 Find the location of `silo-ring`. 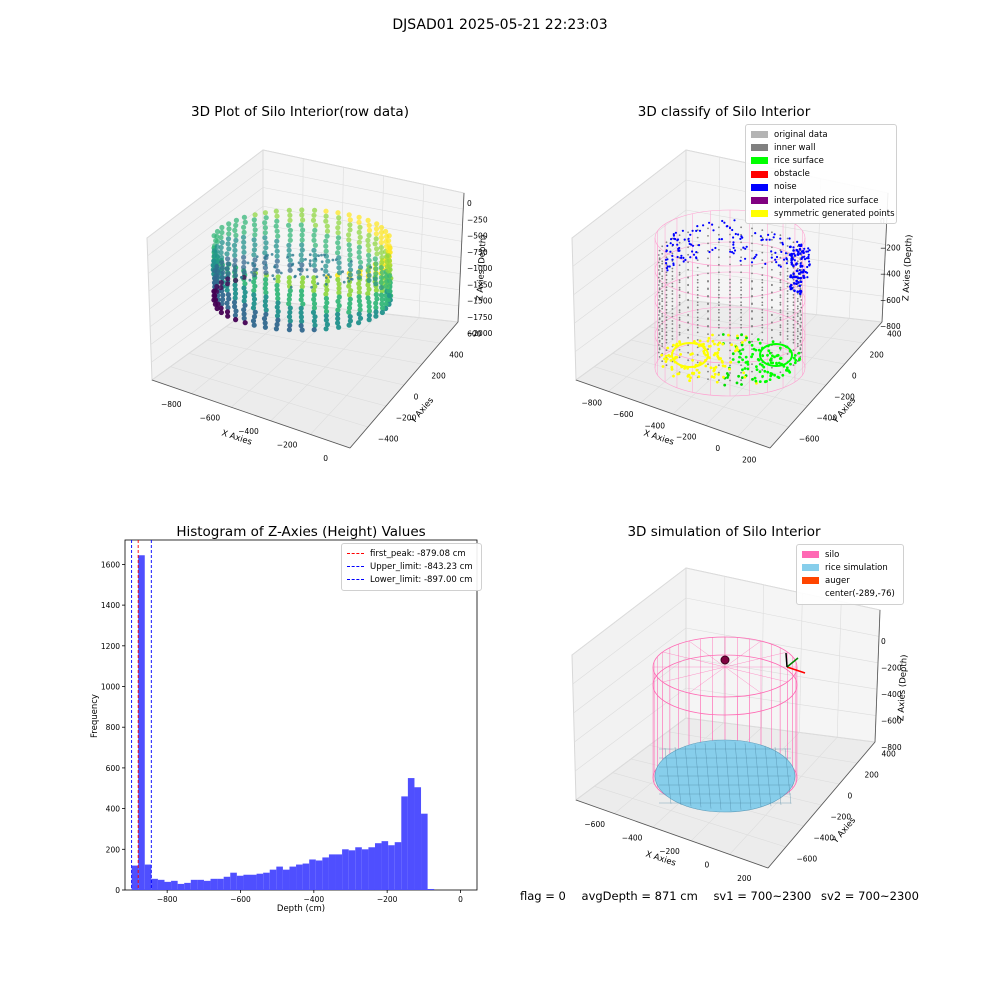

silo-ring is located at coordinates (730, 300).